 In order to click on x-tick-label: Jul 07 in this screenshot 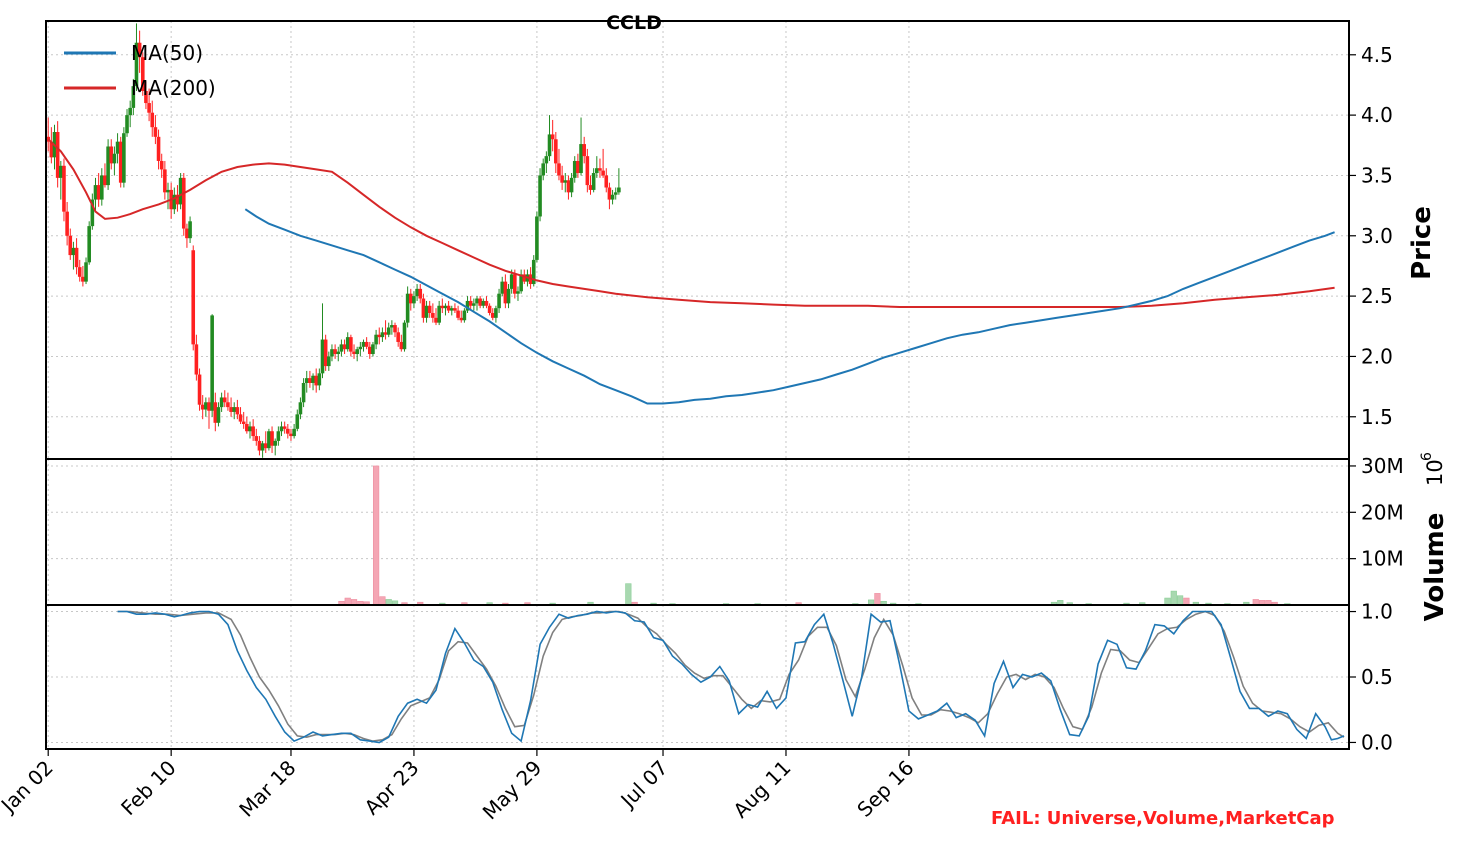, I will do `click(644, 785)`.